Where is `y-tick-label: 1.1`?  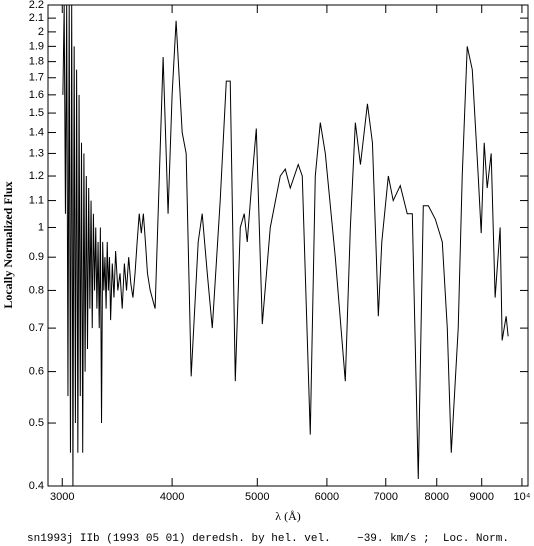 y-tick-label: 1.1 is located at coordinates (36, 200).